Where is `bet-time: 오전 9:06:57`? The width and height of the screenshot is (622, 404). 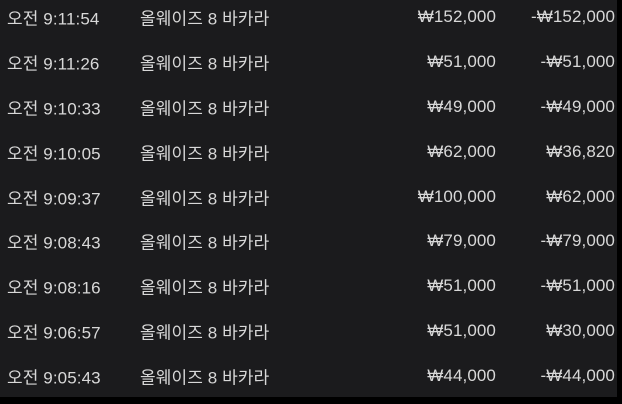 bet-time: 오전 9:06:57 is located at coordinates (54, 333).